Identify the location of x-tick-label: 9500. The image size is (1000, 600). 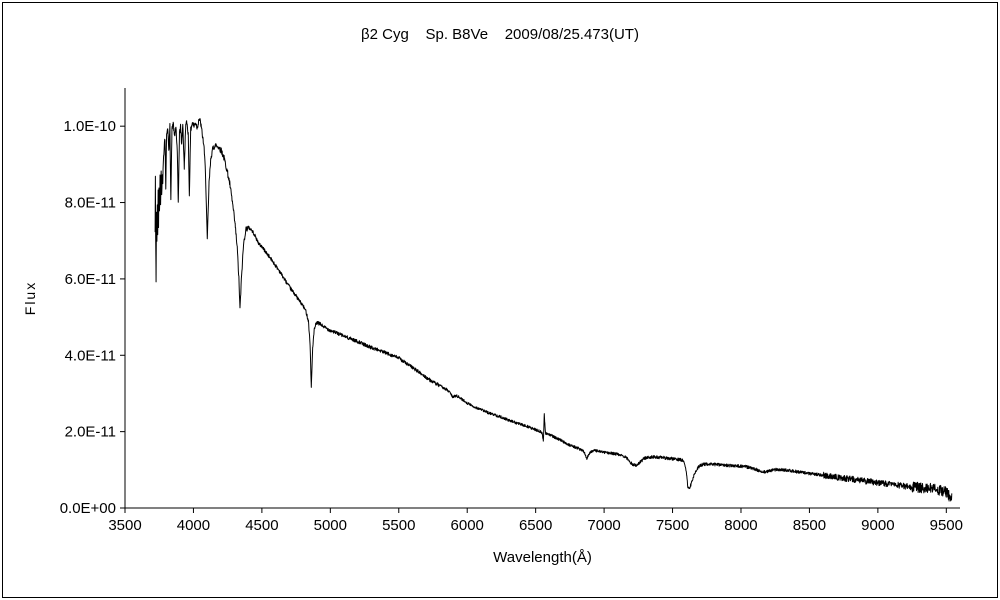
(946, 525).